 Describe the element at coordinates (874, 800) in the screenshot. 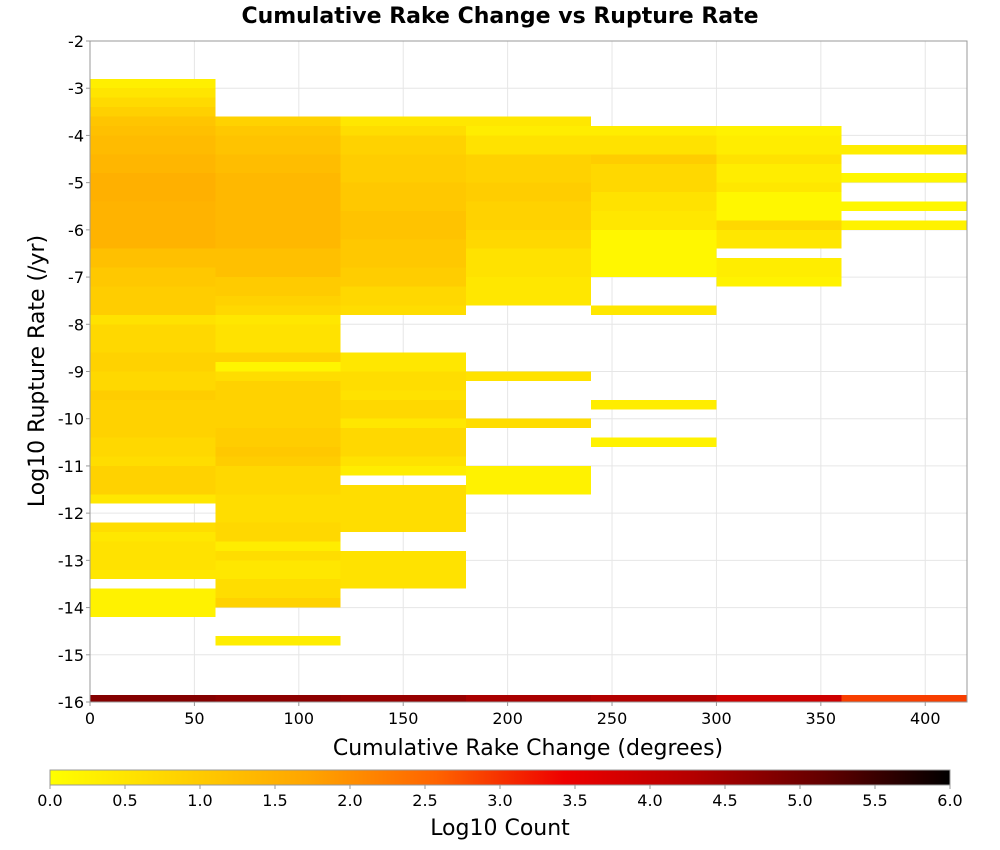

I see `colorbar-tick-label: 5.5` at that location.